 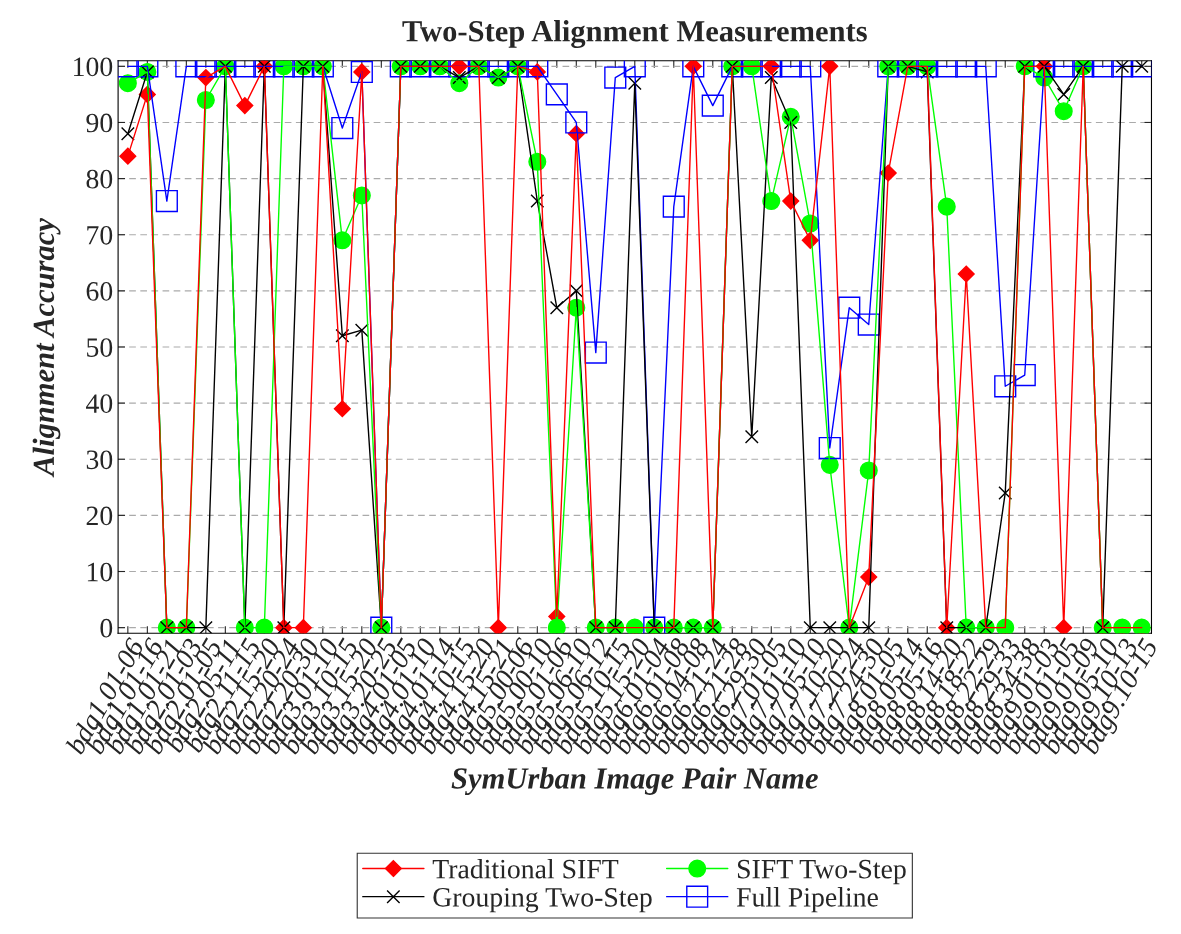 What do you see at coordinates (807, 900) in the screenshot?
I see `legend-label: Full Pipeline` at bounding box center [807, 900].